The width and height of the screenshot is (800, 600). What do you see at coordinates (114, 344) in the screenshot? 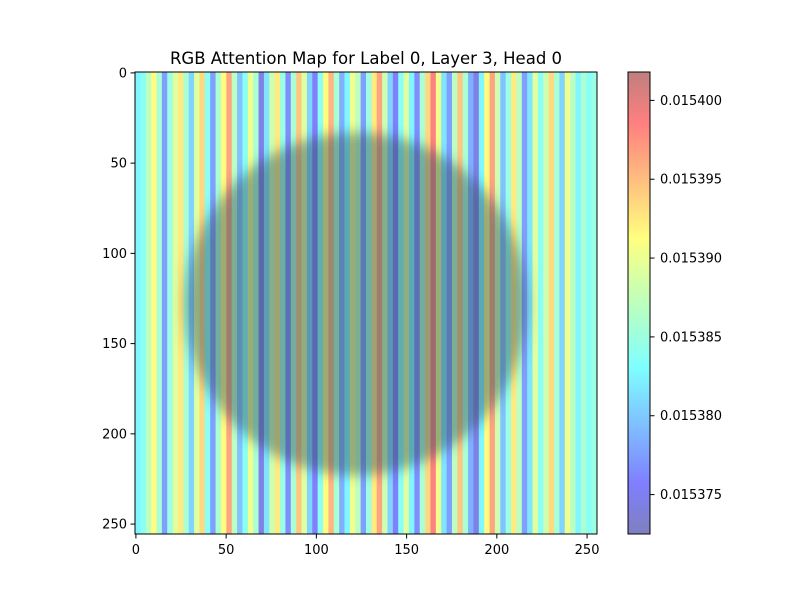
I see `y-tick-label: 150` at bounding box center [114, 344].